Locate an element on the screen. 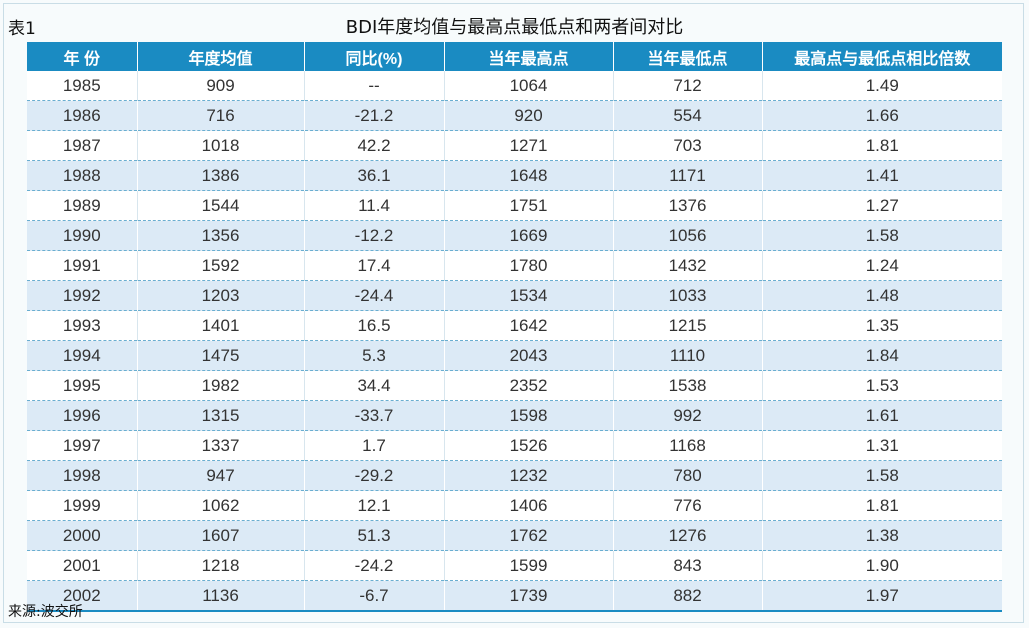  year-cell: 1990 is located at coordinates (82, 235).